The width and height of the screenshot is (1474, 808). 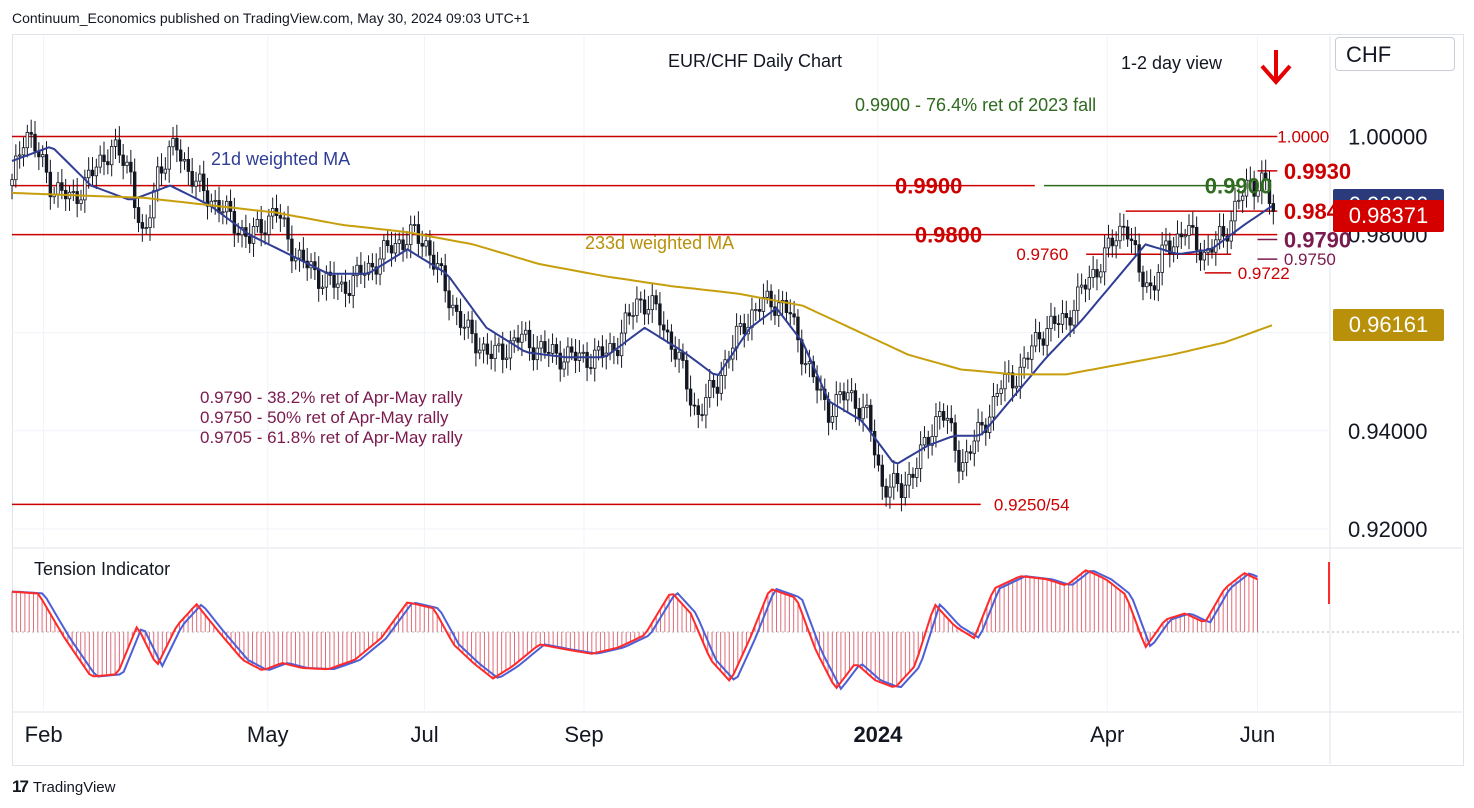 What do you see at coordinates (1276, 68) in the screenshot?
I see `arrow-down-icon` at bounding box center [1276, 68].